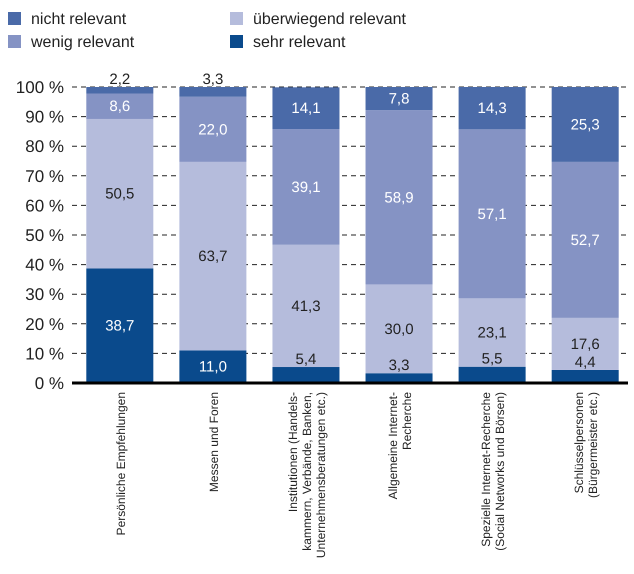  Describe the element at coordinates (330, 19) in the screenshot. I see `legend-label: überwiegend relevant` at that location.